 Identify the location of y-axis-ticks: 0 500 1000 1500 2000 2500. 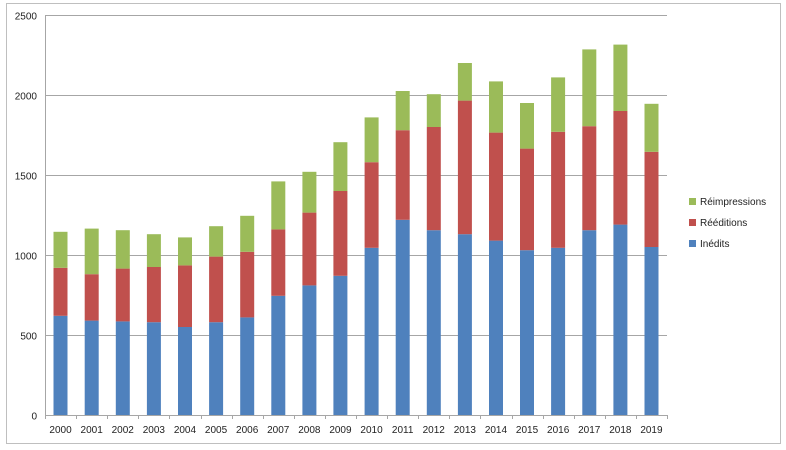
(26, 217).